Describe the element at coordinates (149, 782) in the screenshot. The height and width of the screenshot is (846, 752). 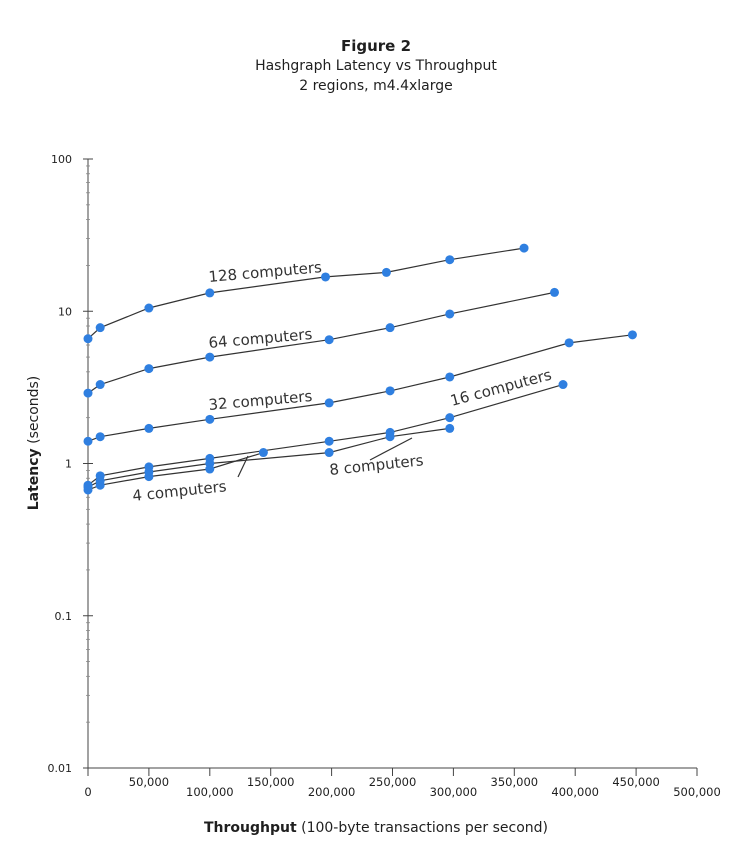
I see `x-tick-label: 50,000` at that location.